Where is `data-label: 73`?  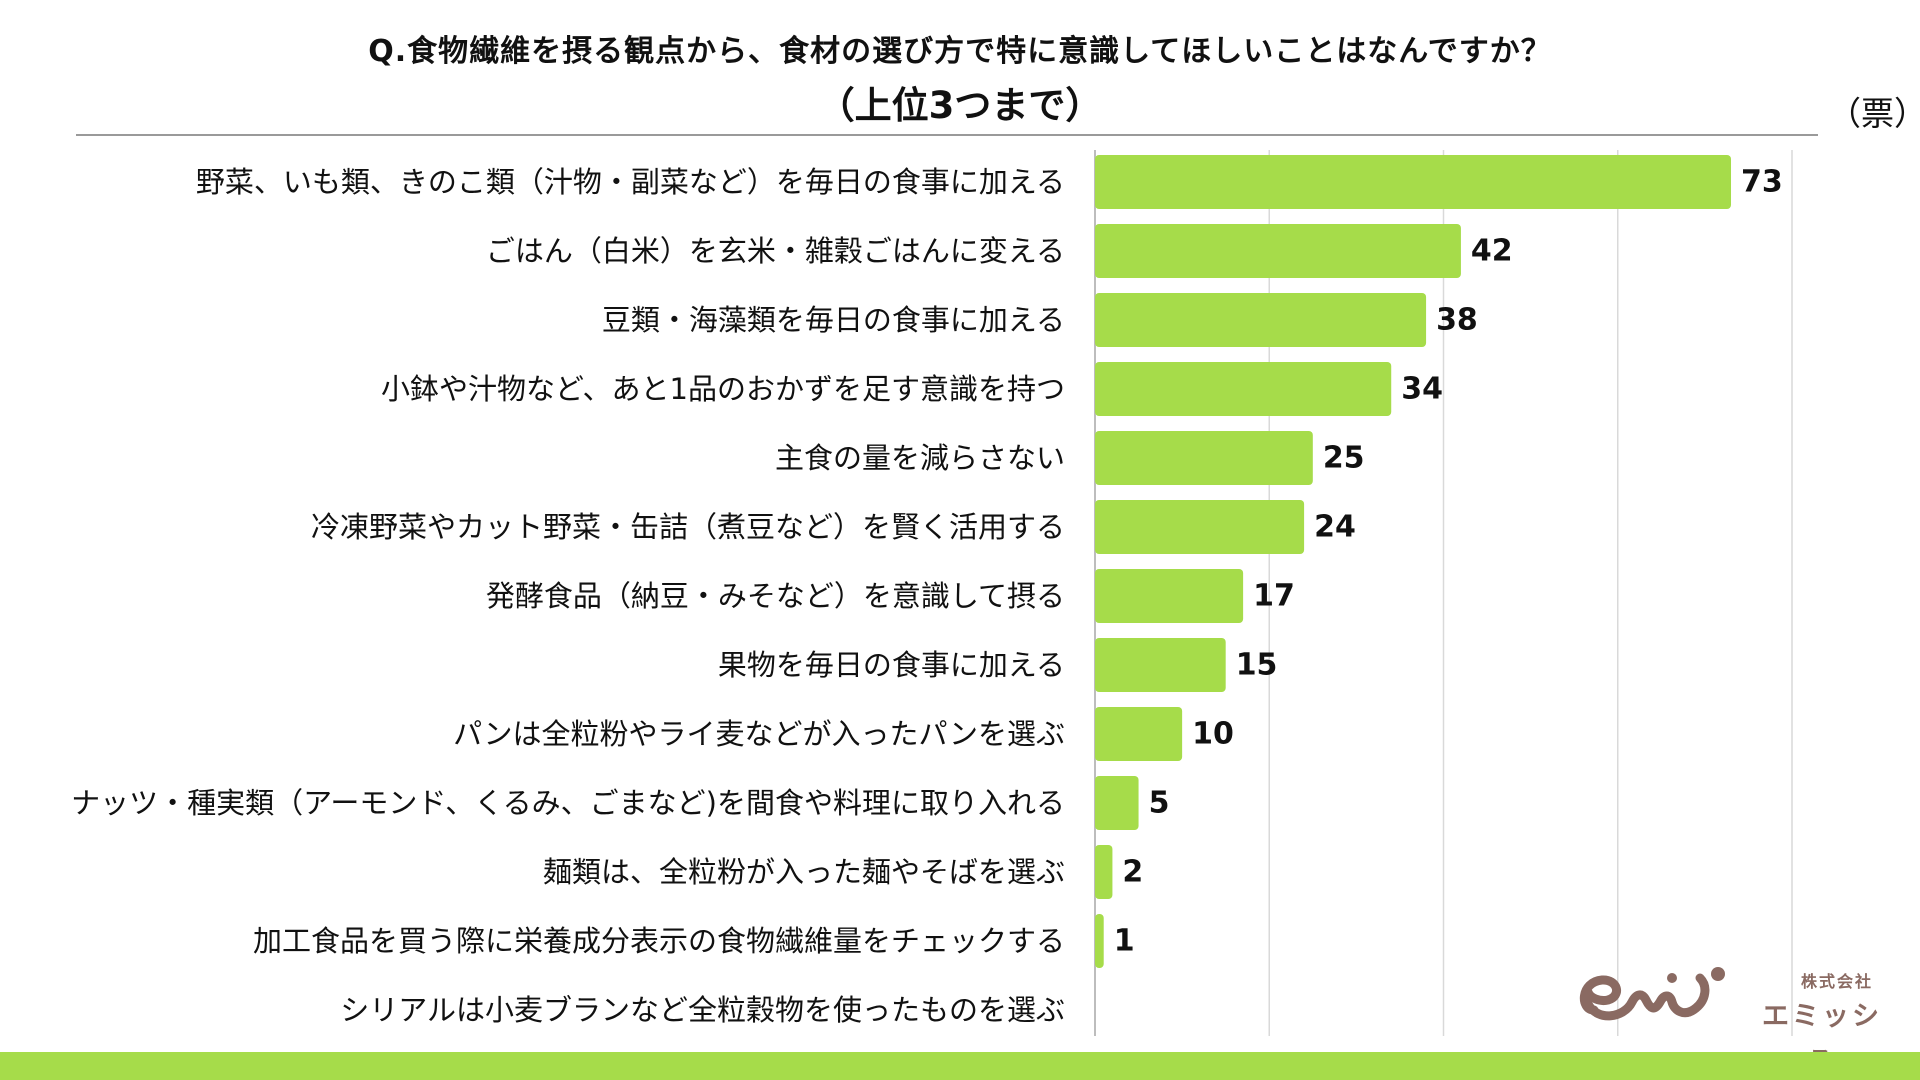
data-label: 73 is located at coordinates (1762, 182).